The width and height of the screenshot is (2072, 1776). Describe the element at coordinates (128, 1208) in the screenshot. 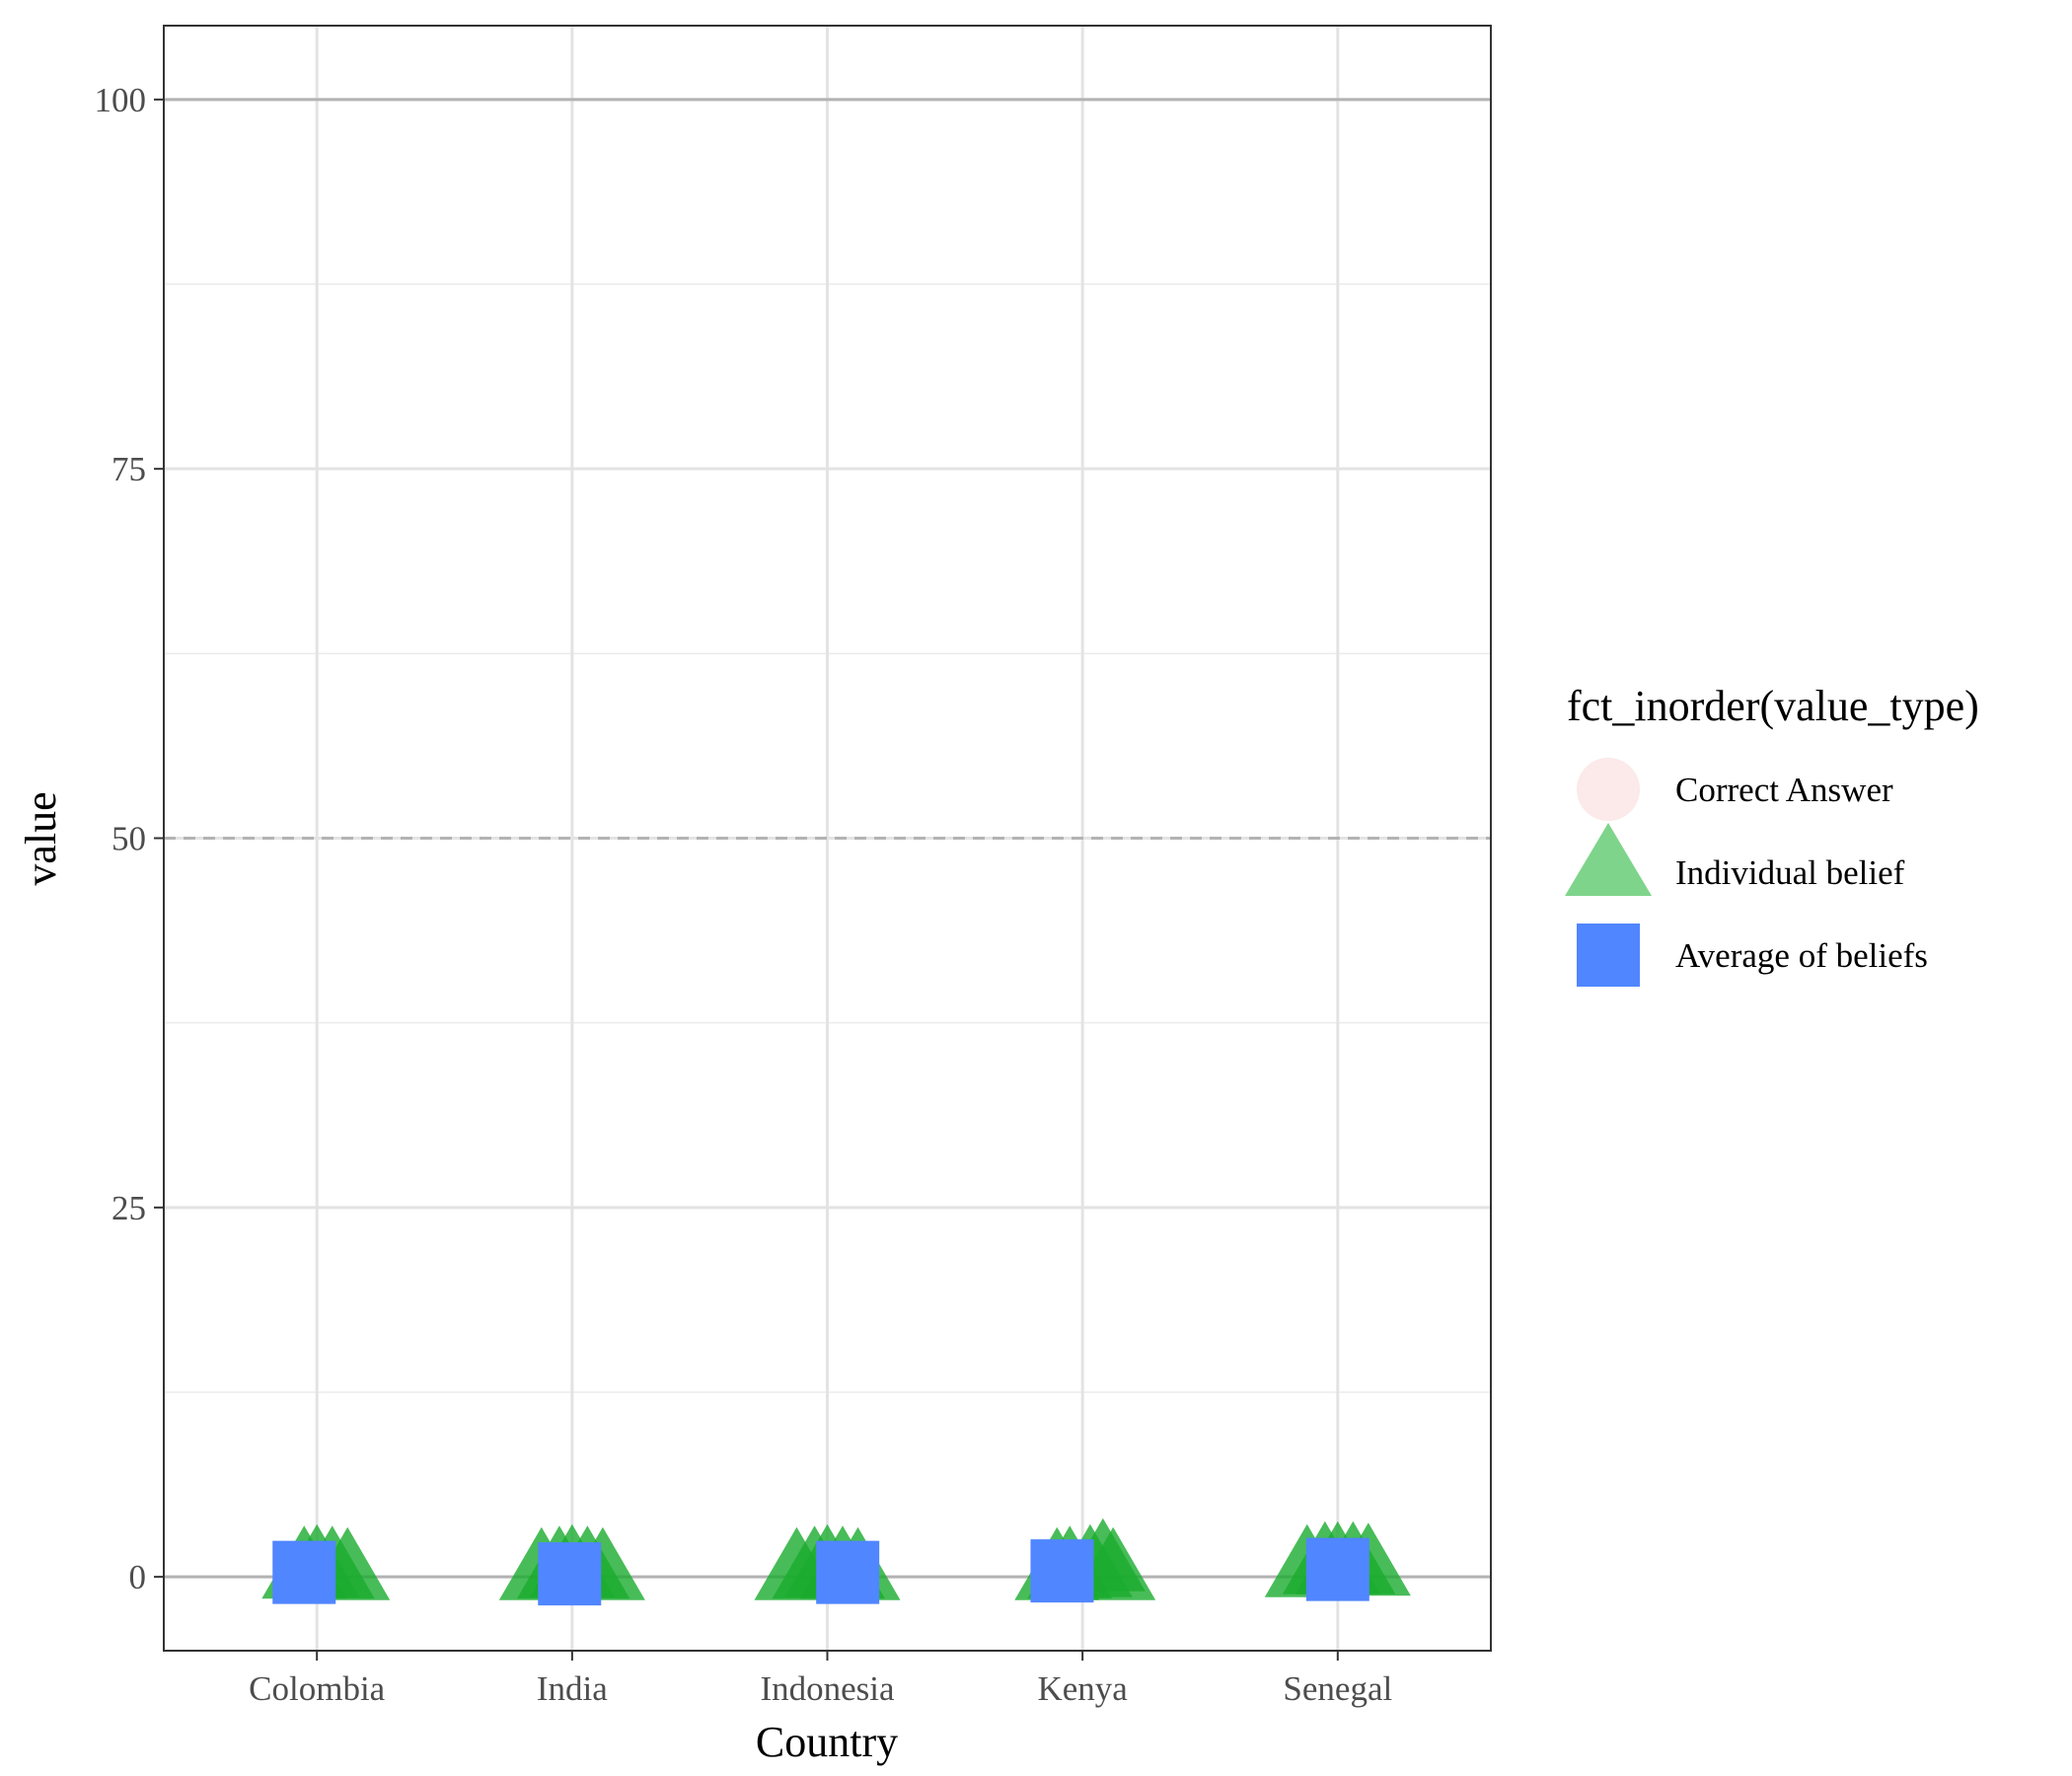

I see `y-tick-label: 25` at that location.